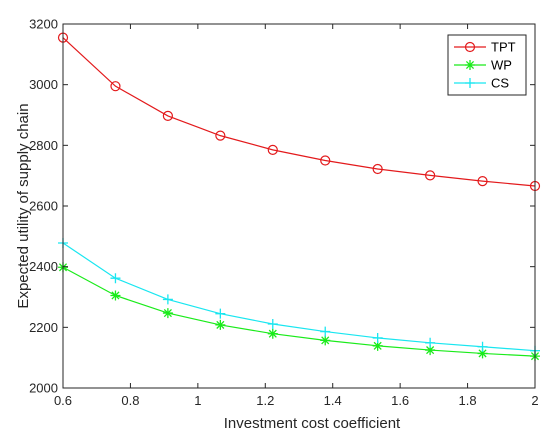  What do you see at coordinates (470, 47) in the screenshot?
I see `legend-marker-tpt` at bounding box center [470, 47].